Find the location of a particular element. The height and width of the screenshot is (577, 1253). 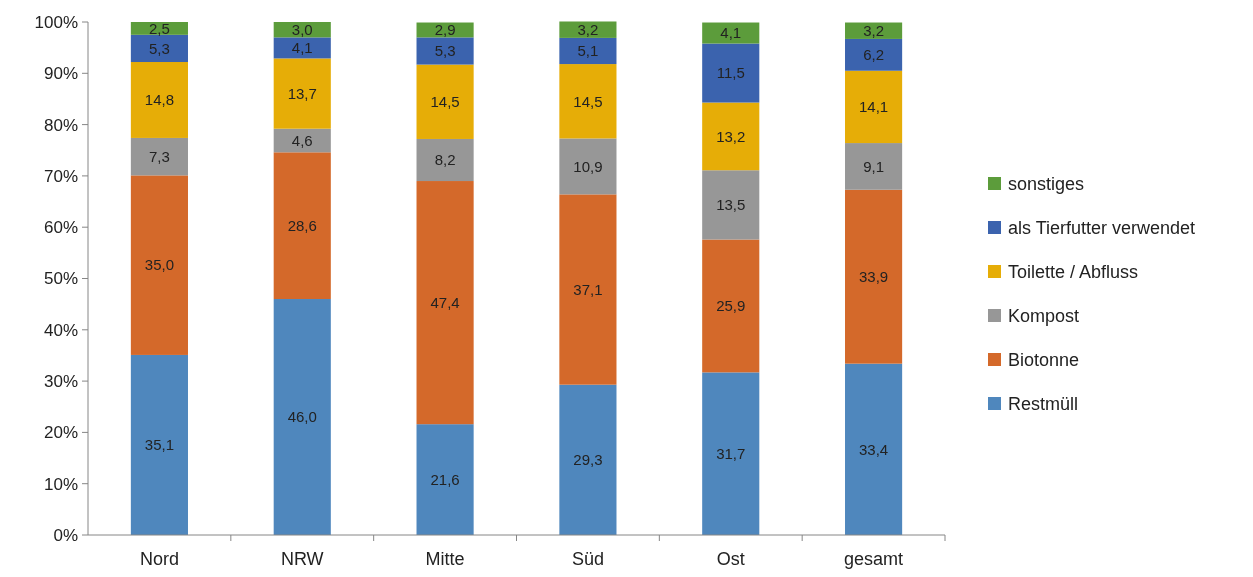

data-label: 14,1 is located at coordinates (873, 107).